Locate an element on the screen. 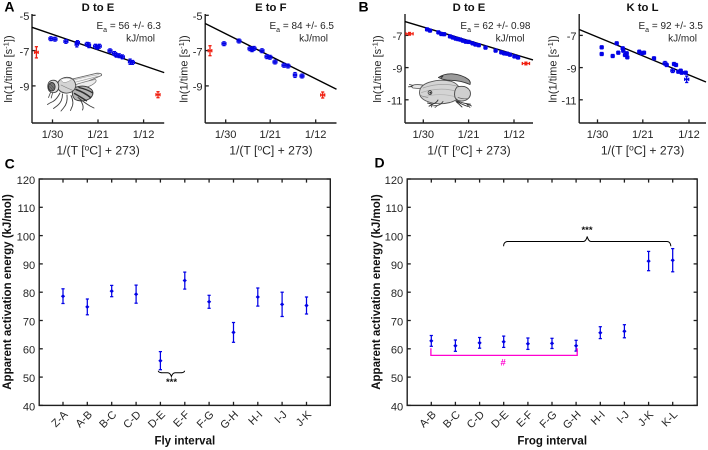 This screenshot has height=450, width=708. svg-text: A is located at coordinates (9, 7).